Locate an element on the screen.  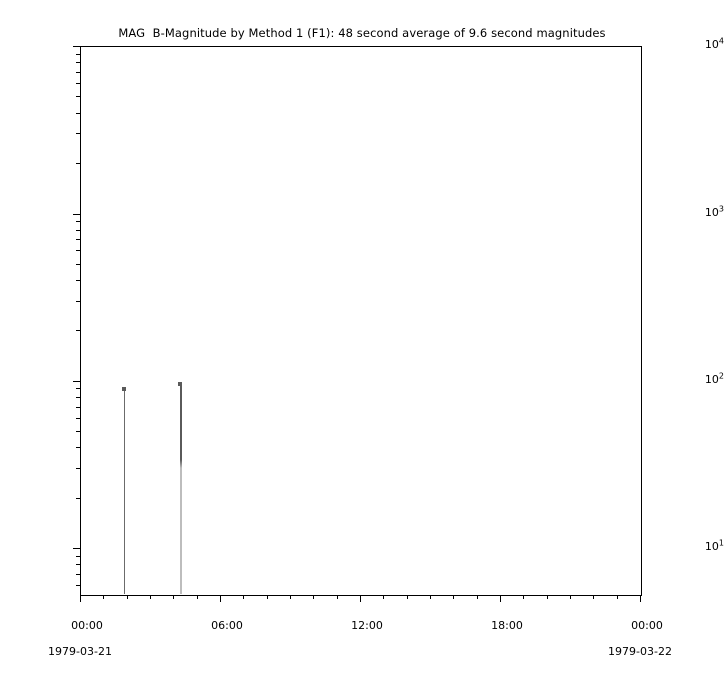
x-tick-time-12: 12:00 is located at coordinates (367, 625).